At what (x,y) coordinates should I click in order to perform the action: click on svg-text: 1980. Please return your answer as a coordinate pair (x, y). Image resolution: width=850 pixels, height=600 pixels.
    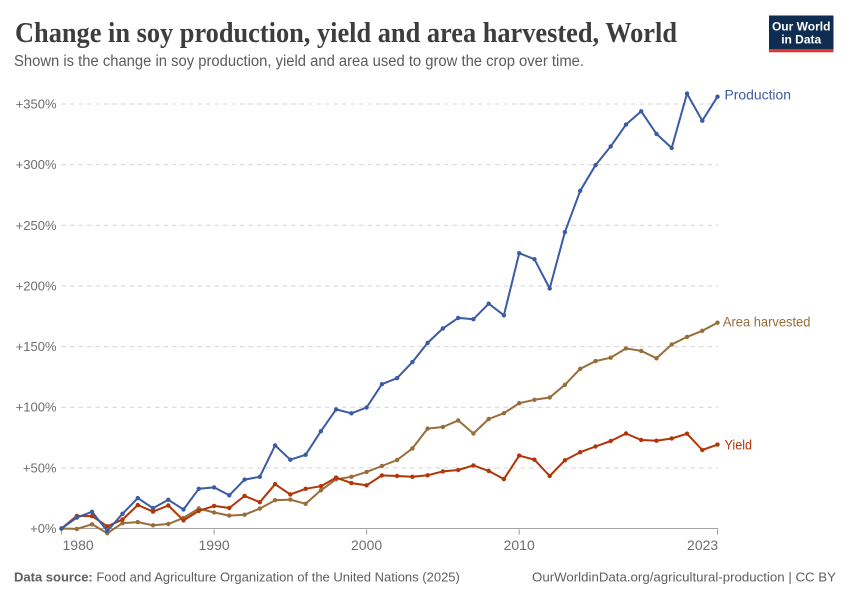
    Looking at the image, I should click on (78, 545).